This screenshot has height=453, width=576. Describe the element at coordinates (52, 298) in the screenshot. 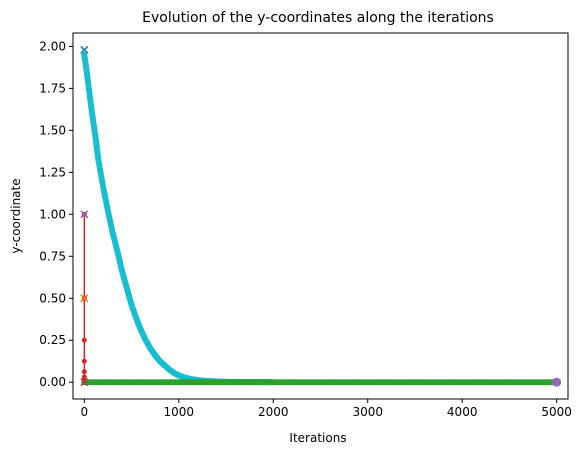

I see `y-tick-label: 0.50` at that location.